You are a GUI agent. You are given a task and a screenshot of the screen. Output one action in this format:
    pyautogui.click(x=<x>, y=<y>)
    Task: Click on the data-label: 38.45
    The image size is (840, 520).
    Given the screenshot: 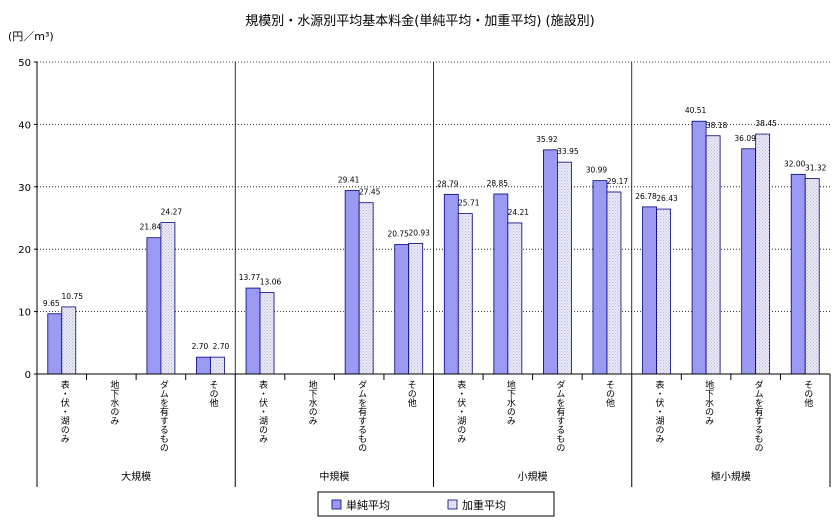 What is the action you would take?
    pyautogui.click(x=766, y=123)
    